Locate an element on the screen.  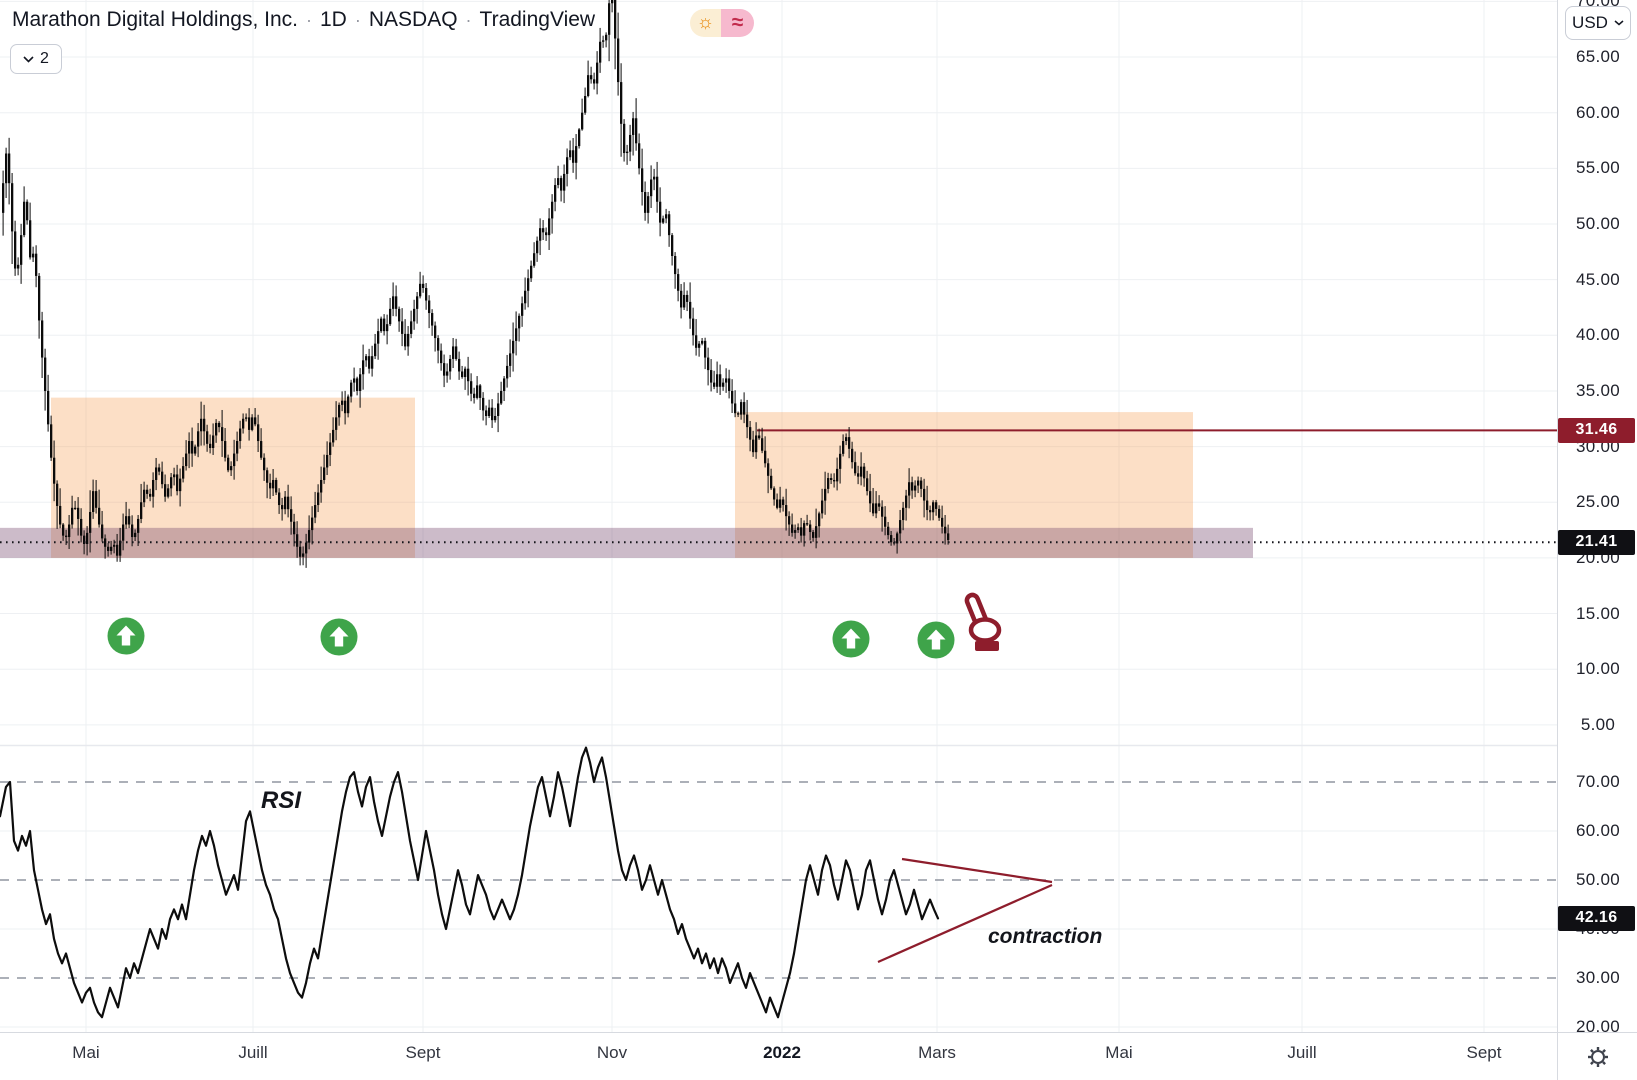
price-axis-label: 5.00 is located at coordinates (1598, 724).